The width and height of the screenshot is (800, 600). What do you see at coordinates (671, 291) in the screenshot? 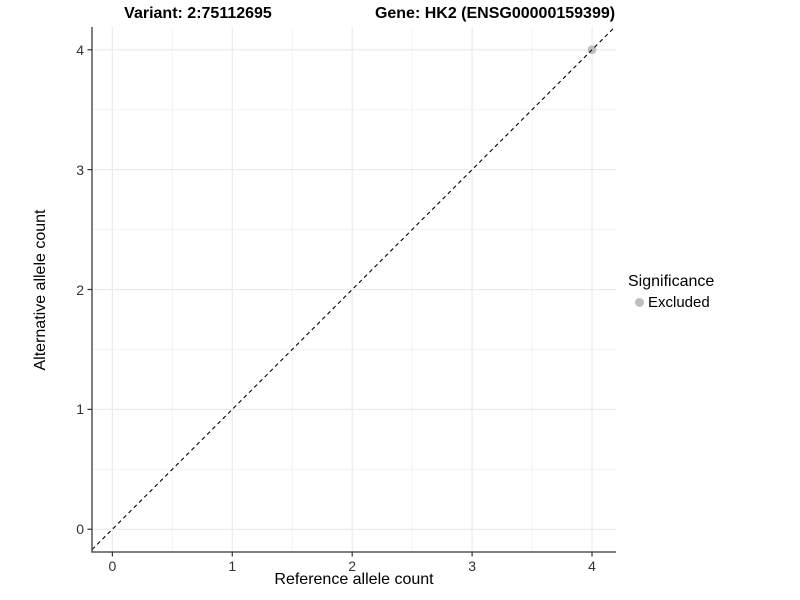
I see `legend: Significance Excluded` at bounding box center [671, 291].